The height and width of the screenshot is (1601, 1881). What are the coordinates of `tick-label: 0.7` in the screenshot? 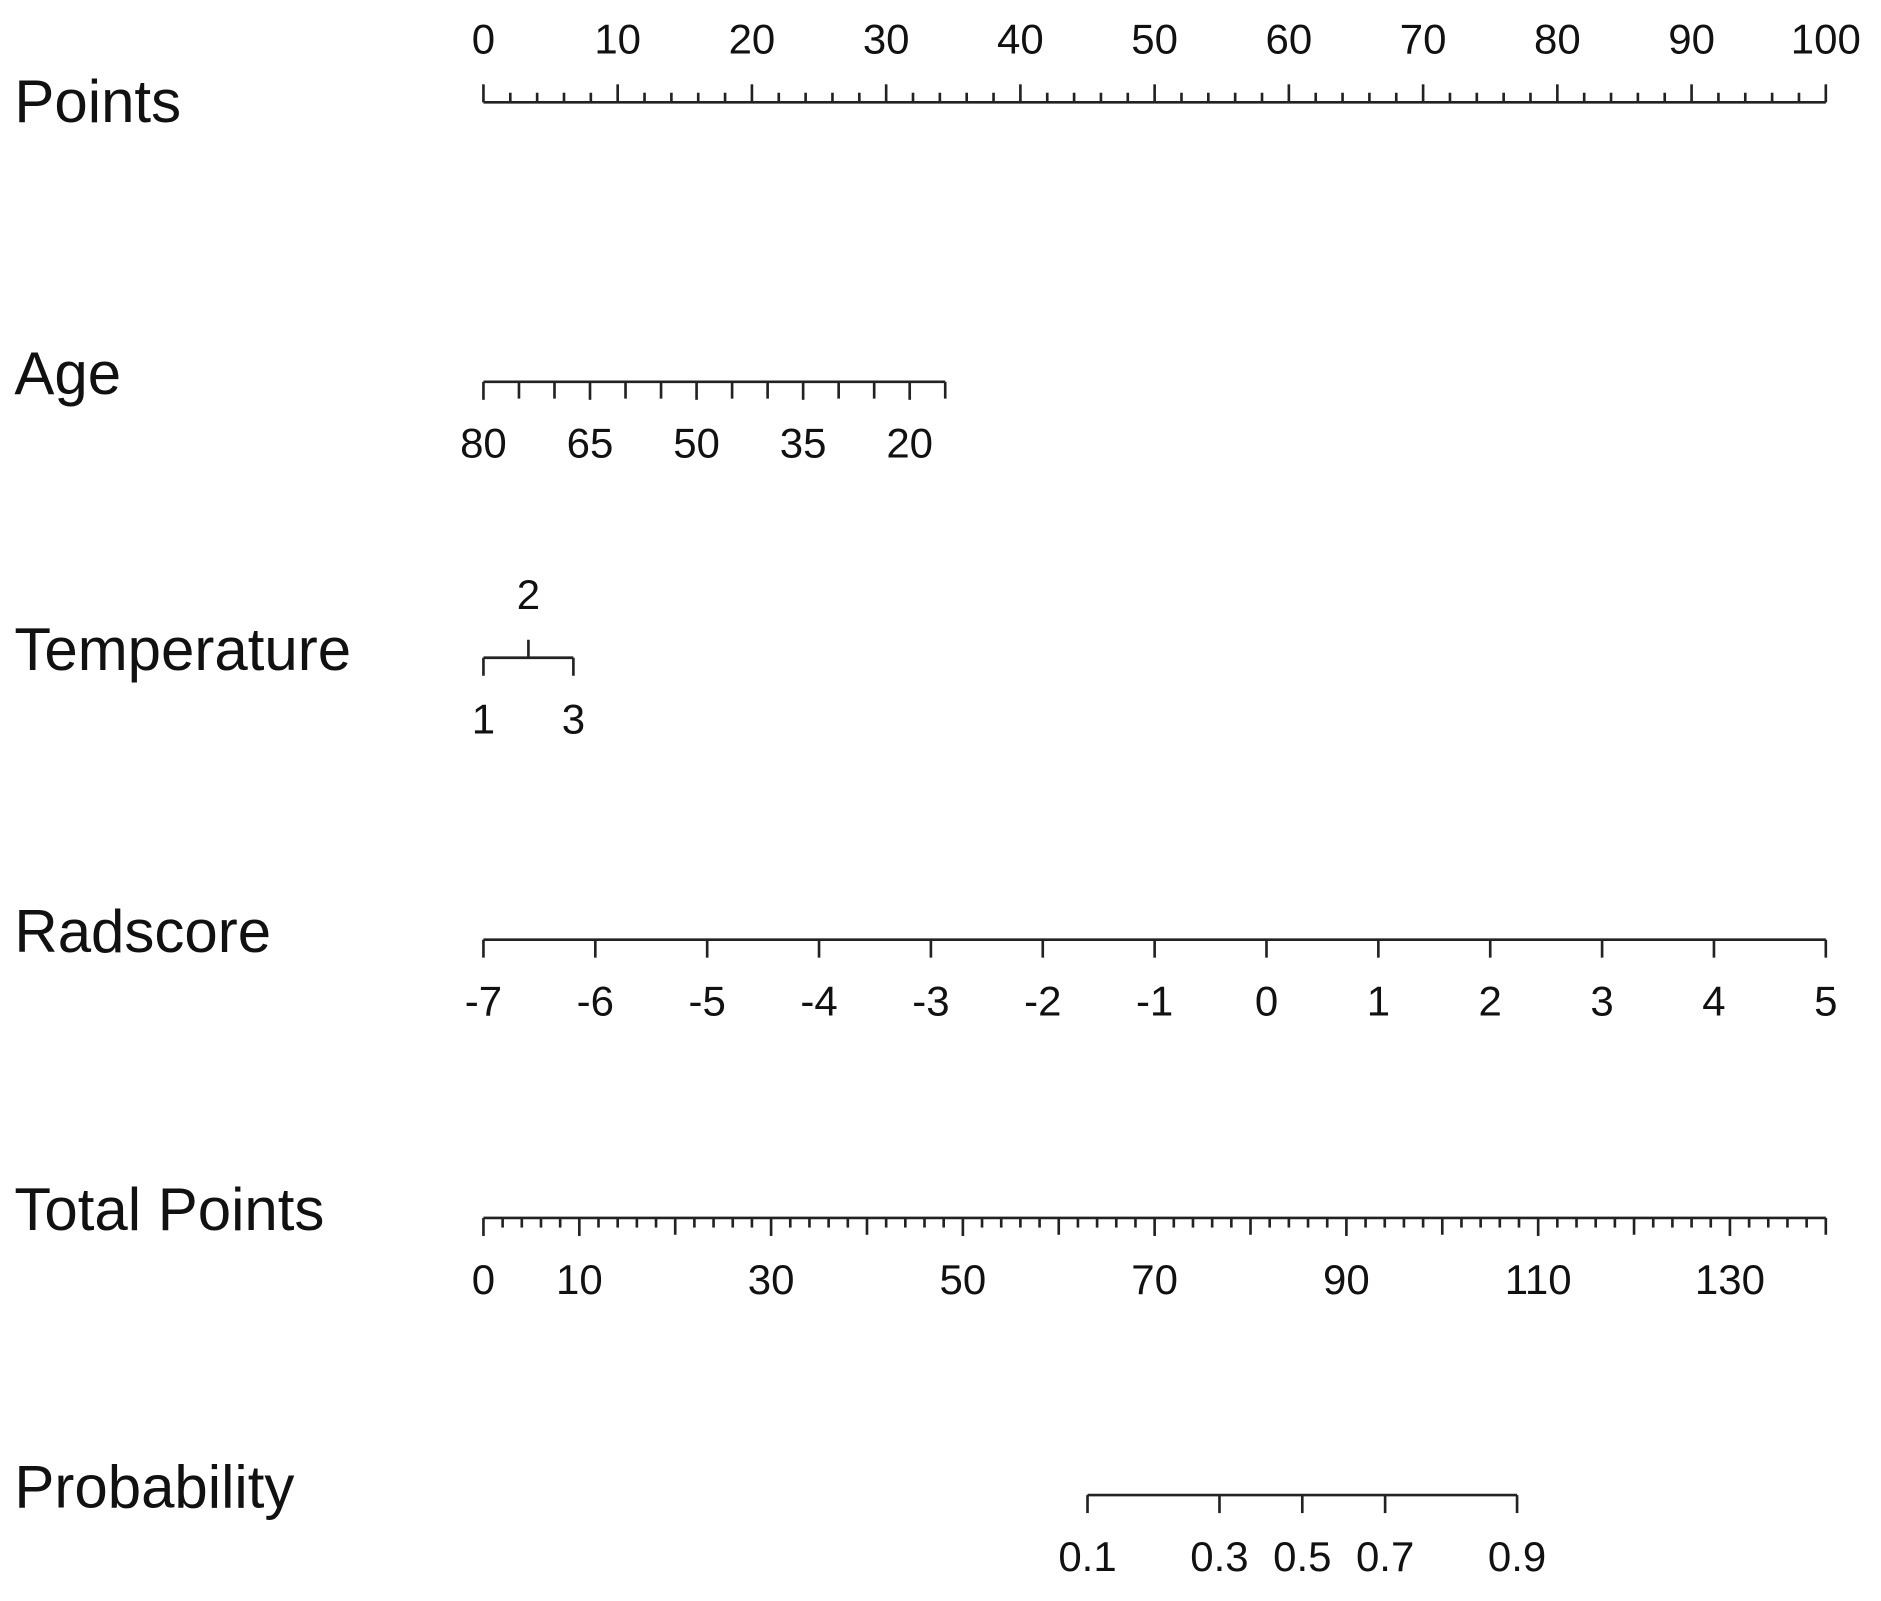 It's located at (1385, 1556).